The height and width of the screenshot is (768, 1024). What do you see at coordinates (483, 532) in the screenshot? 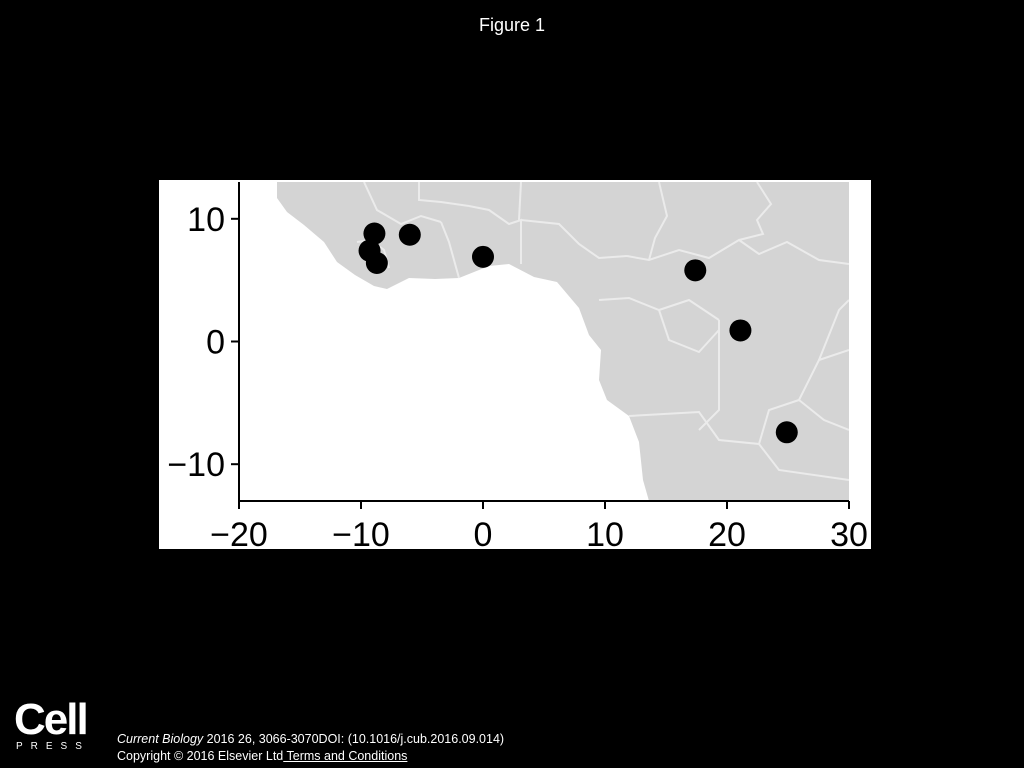
I see `x-tick-label-3: 0` at bounding box center [483, 532].